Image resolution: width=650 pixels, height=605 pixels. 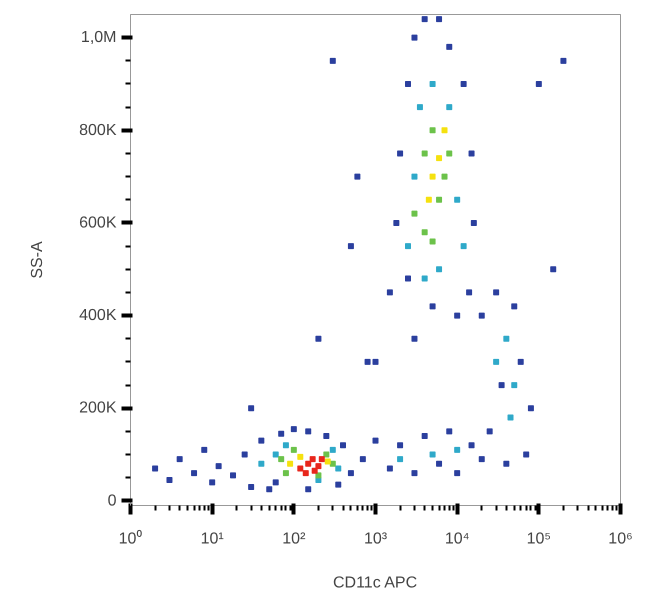 I want to click on y-tick-label: 600K, so click(x=98, y=223).